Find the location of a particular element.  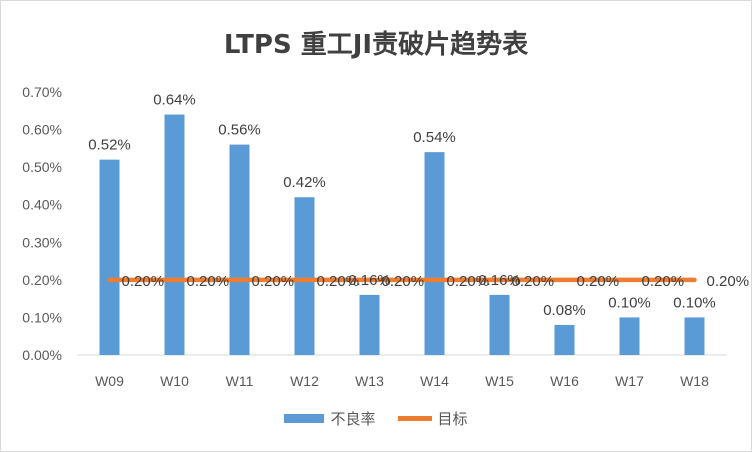

x-tick-label: W18 is located at coordinates (694, 381).